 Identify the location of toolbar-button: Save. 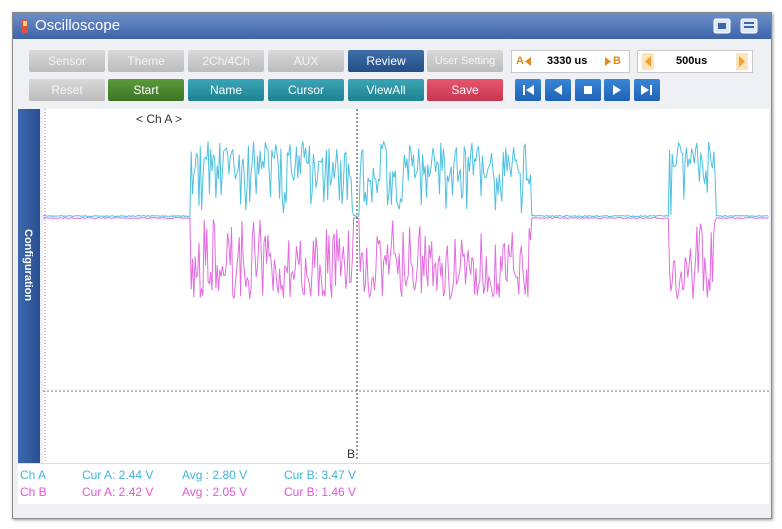
(465, 90).